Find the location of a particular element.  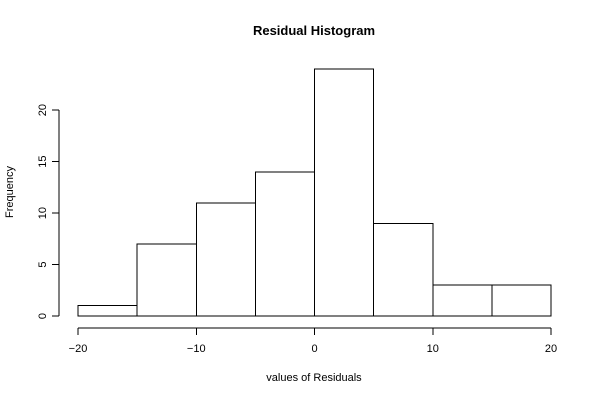

x-tick-label: −20 is located at coordinates (78, 349).